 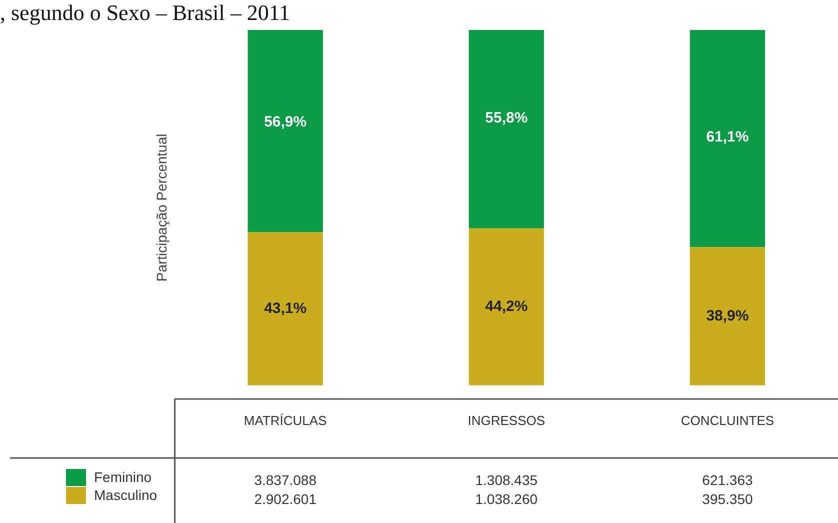 What do you see at coordinates (285, 498) in the screenshot?
I see `text: 2.902.601` at bounding box center [285, 498].